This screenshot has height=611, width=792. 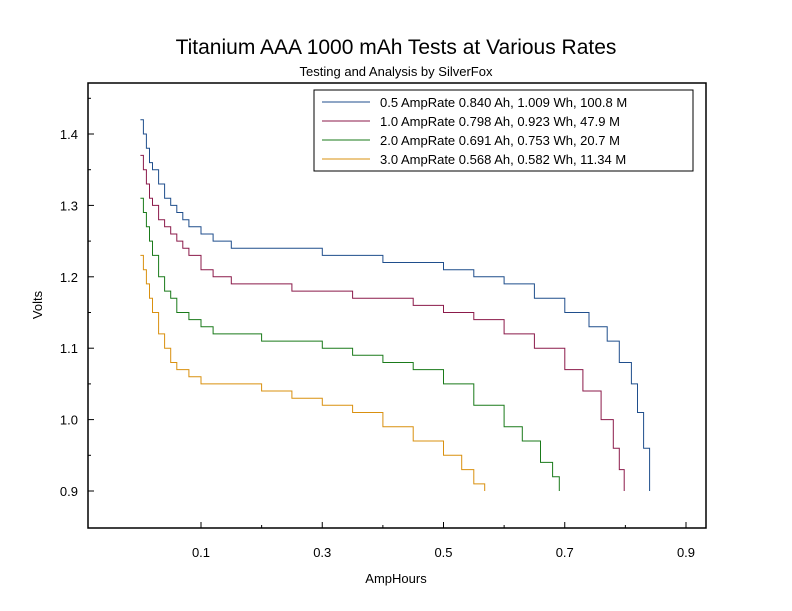 What do you see at coordinates (201, 552) in the screenshot?
I see `x-tick-label: 0.1` at bounding box center [201, 552].